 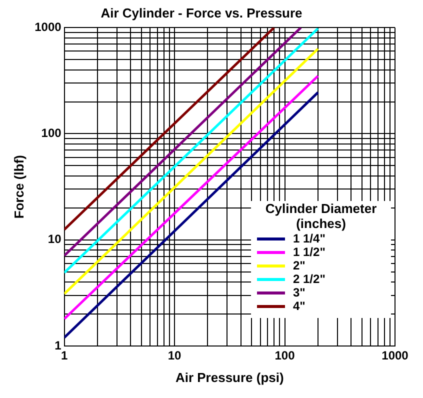 I want to click on legend-label: 4", so click(x=299, y=305).